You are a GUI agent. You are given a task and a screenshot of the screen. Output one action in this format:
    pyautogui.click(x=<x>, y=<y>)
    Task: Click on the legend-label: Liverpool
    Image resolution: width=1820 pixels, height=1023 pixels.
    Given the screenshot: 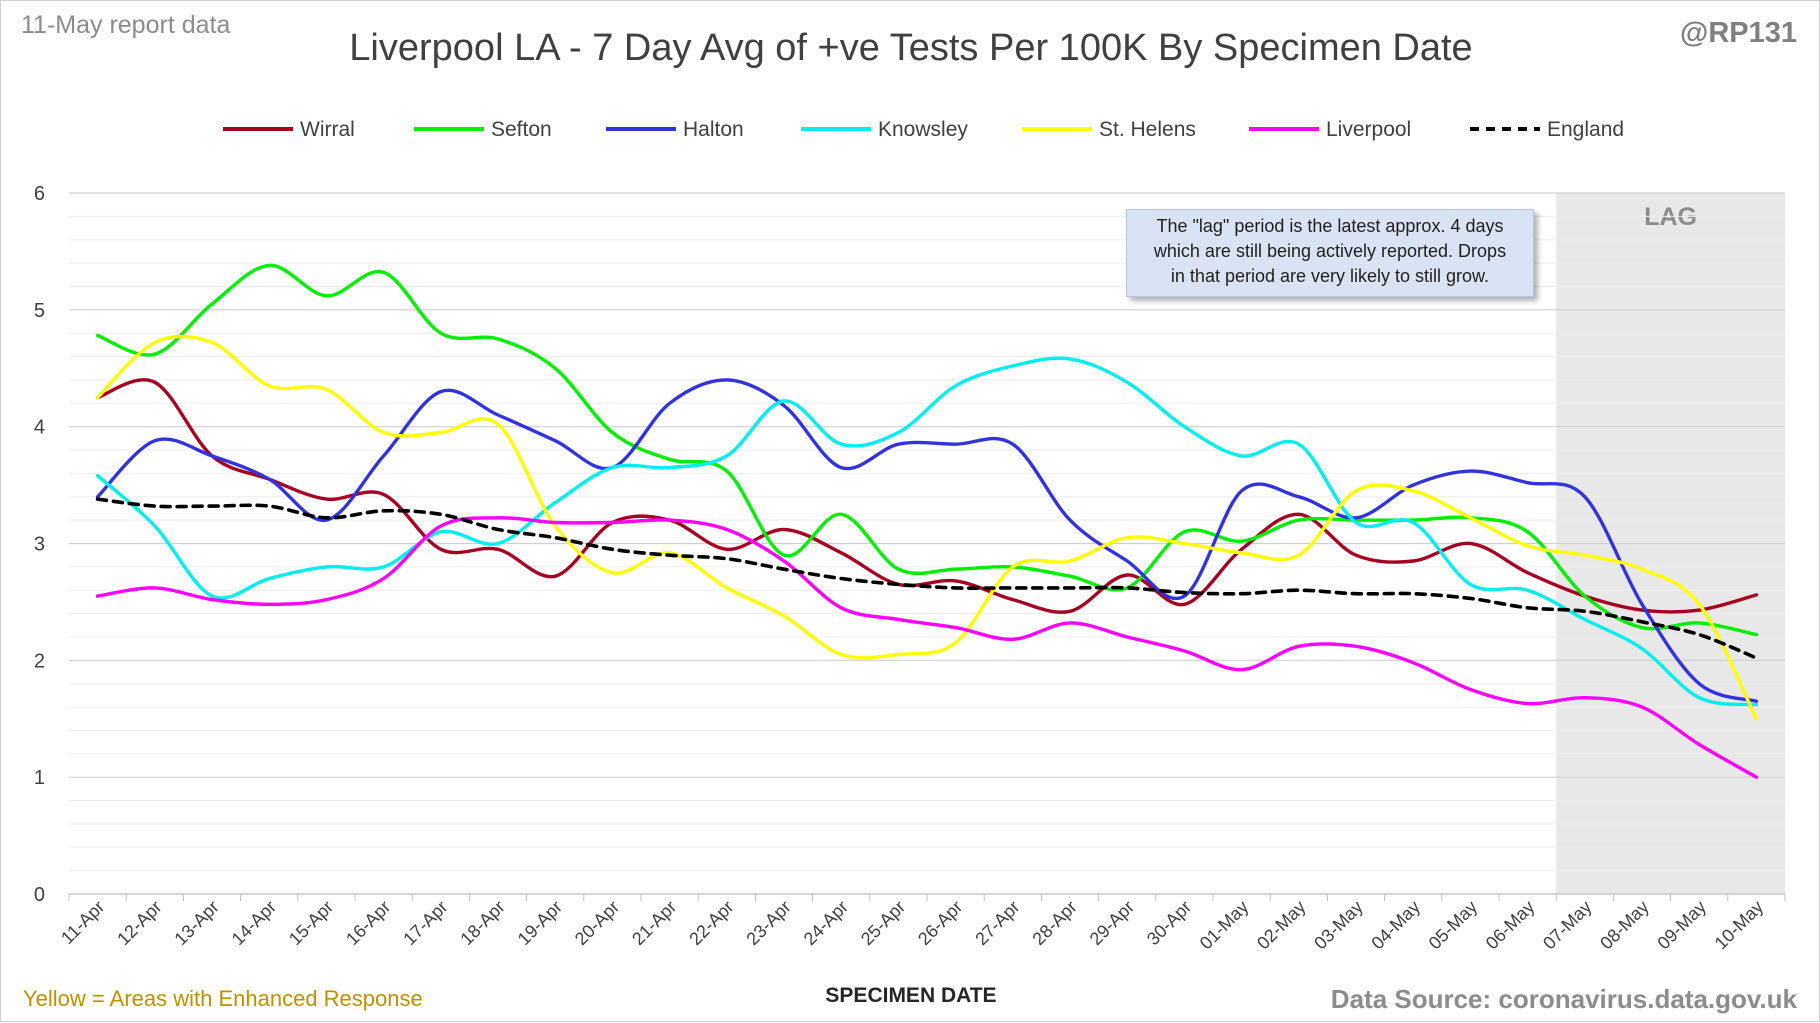 What is the action you would take?
    pyautogui.click(x=1368, y=129)
    